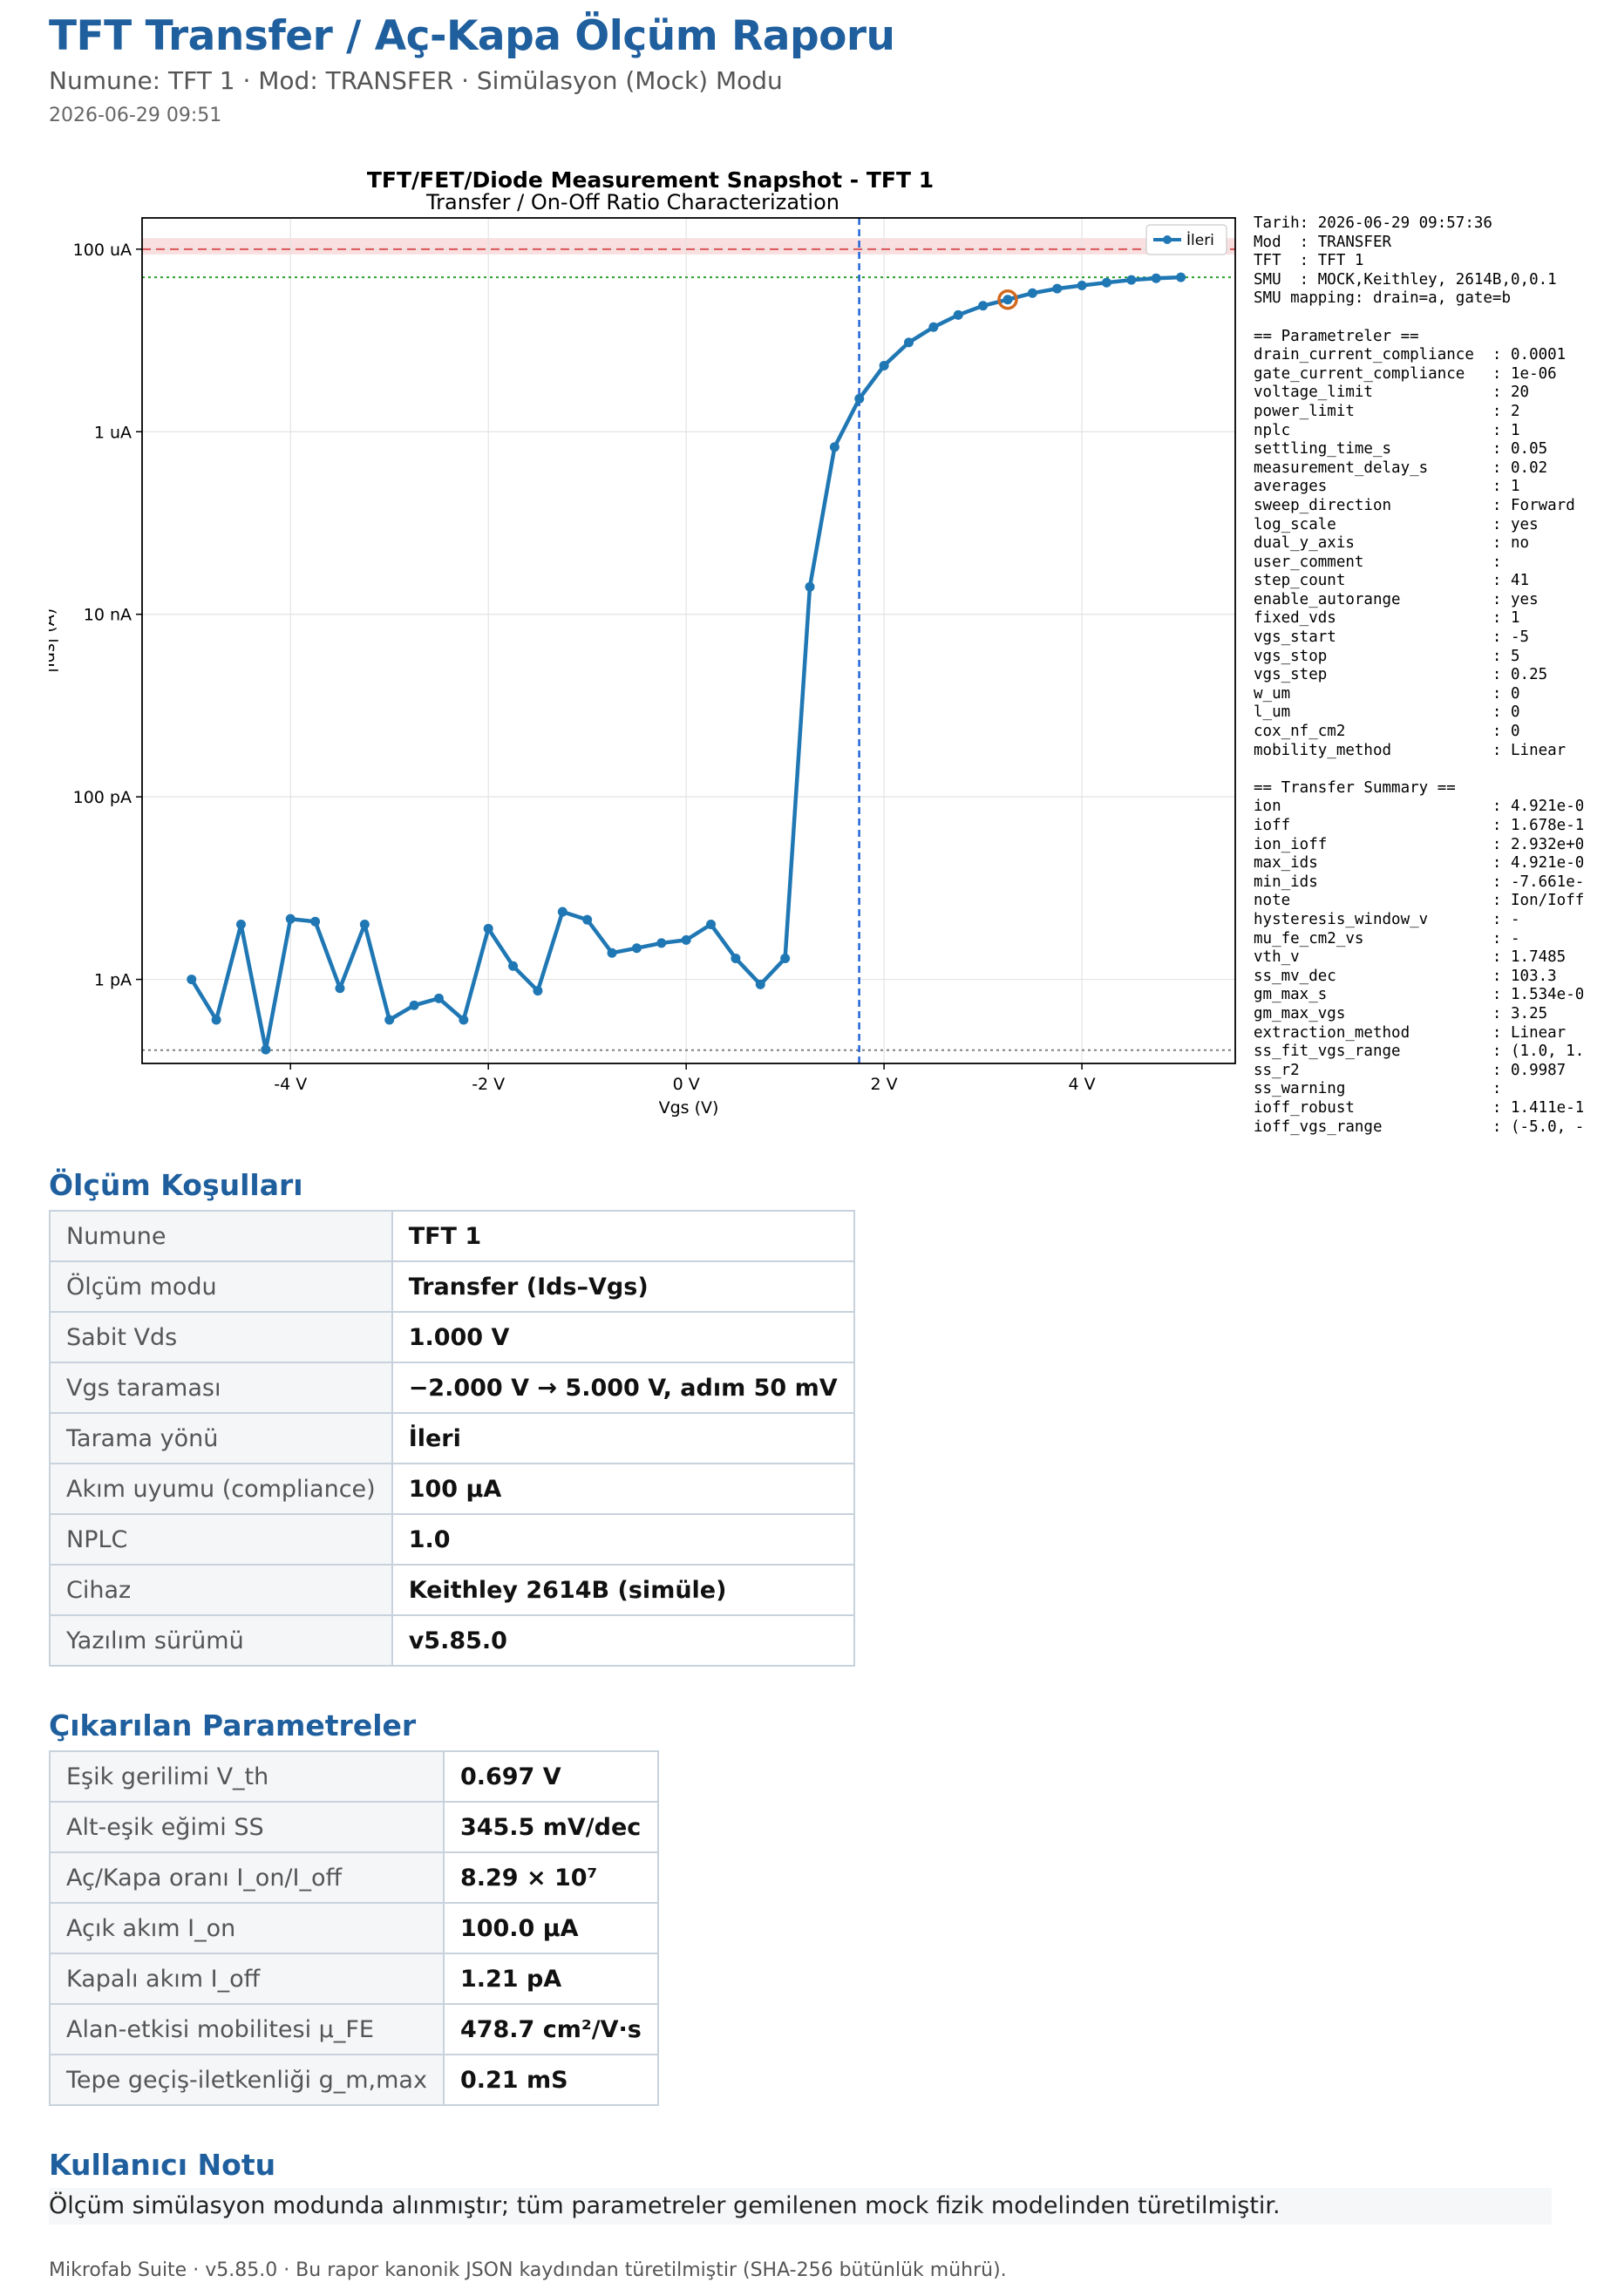 This screenshot has width=1604, height=2296. What do you see at coordinates (1410, 750) in the screenshot?
I see `side-info-line: mobility_method : Linear` at bounding box center [1410, 750].